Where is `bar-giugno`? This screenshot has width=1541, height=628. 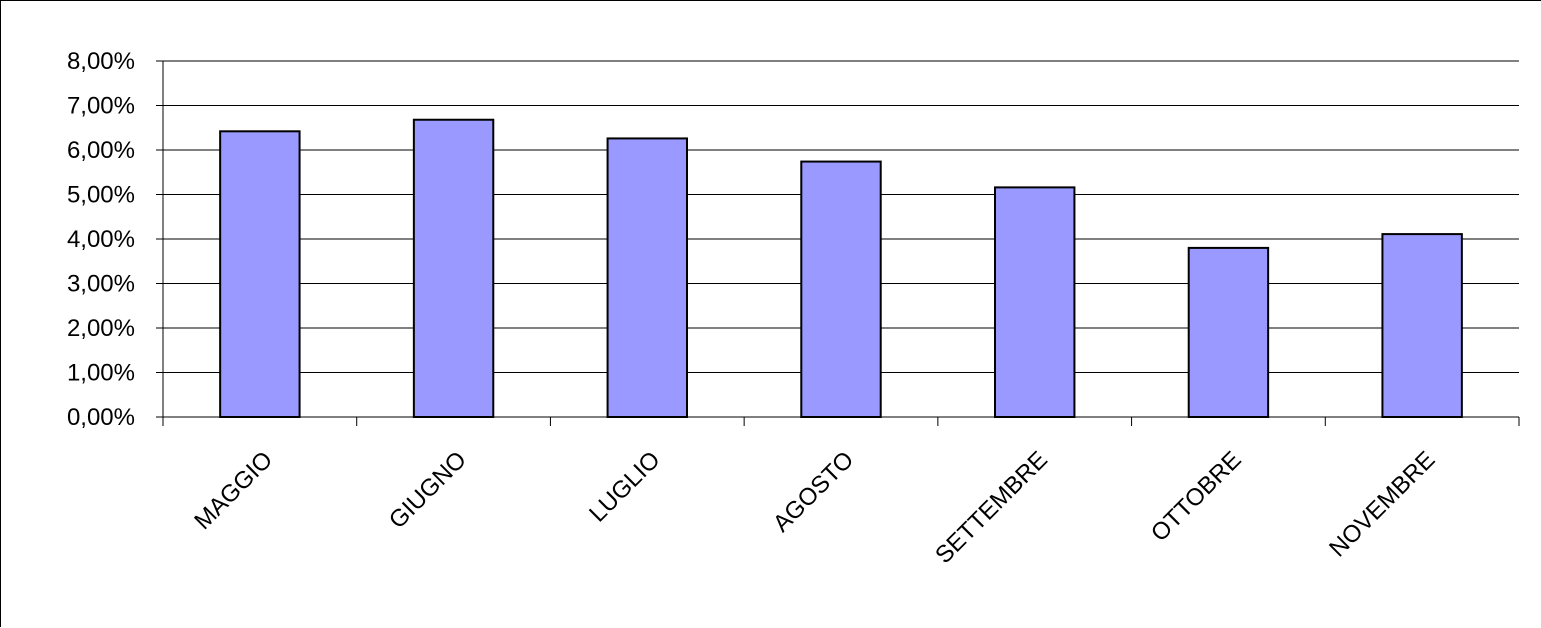
bar-giugno is located at coordinates (453, 268).